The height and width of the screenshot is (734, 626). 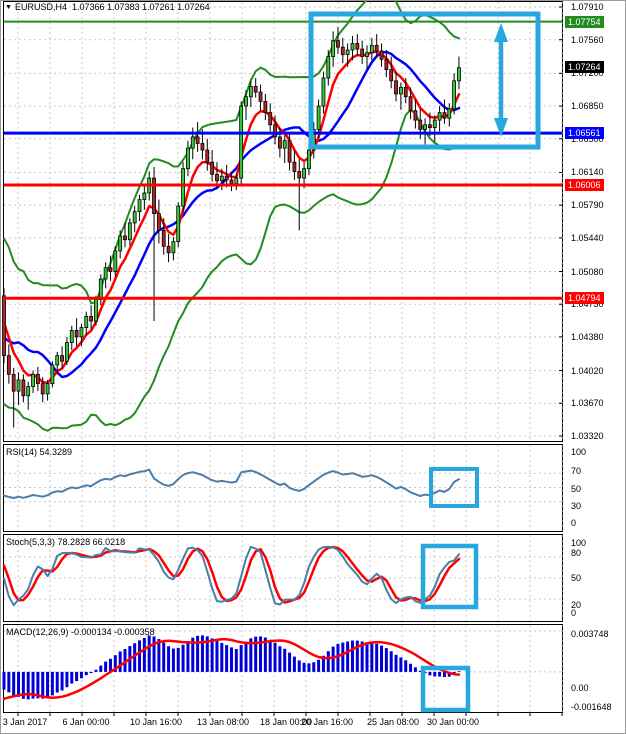 I want to click on price-axis-tick: 1.03670, so click(x=587, y=403).